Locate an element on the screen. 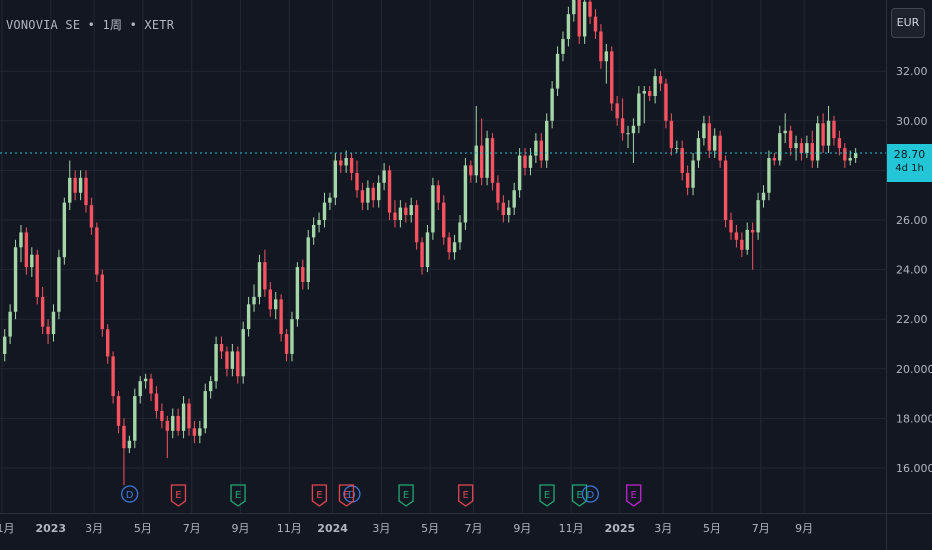  dividend-marker-icon: D is located at coordinates (130, 494).